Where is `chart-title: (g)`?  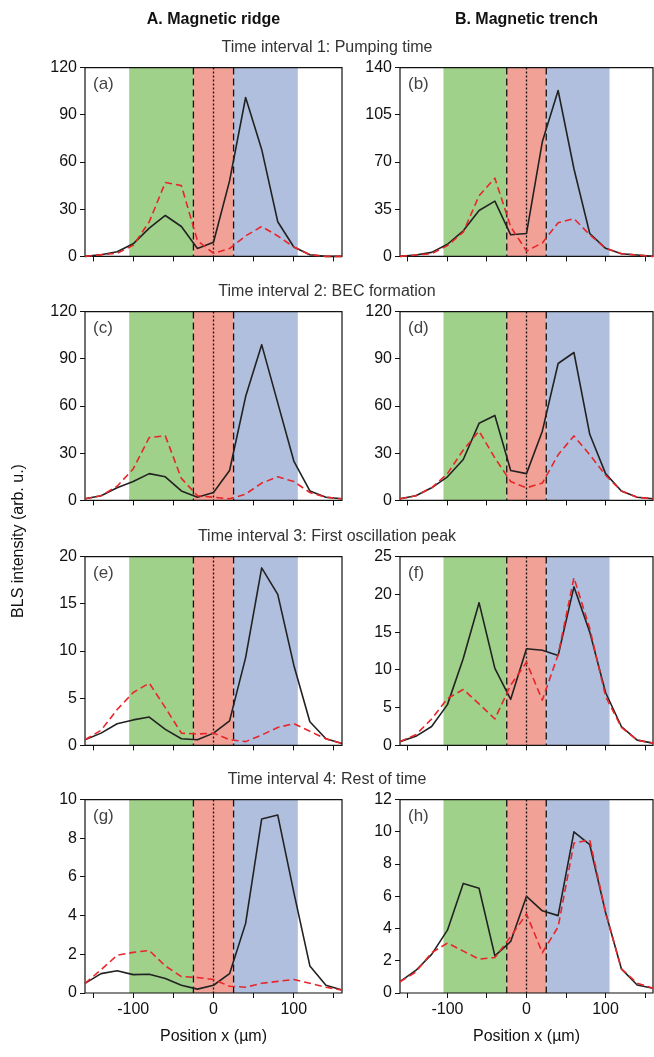 chart-title: (g) is located at coordinates (103, 815).